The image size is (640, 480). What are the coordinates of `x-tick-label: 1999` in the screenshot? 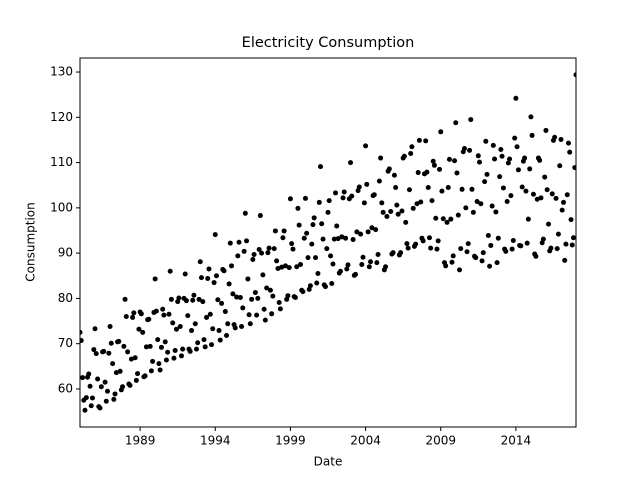 It's located at (290, 441).